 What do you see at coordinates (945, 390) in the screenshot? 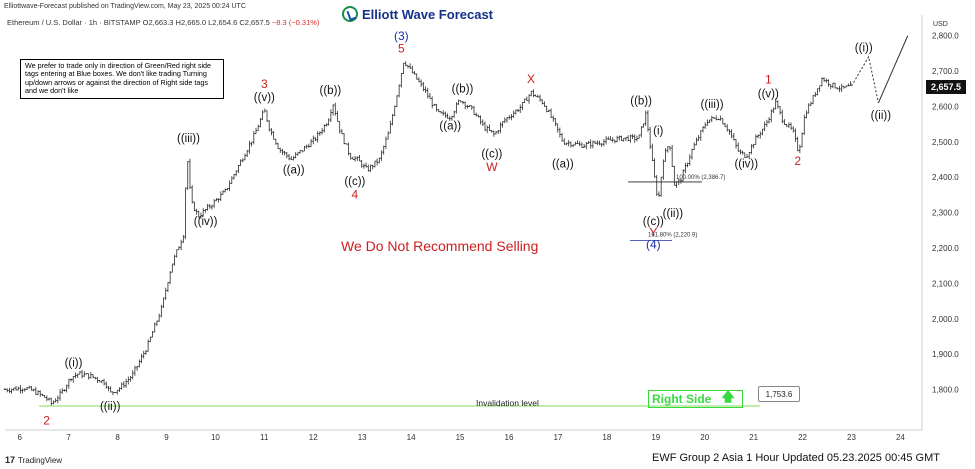
I see `price-tick-label: 1,800.0` at bounding box center [945, 390].